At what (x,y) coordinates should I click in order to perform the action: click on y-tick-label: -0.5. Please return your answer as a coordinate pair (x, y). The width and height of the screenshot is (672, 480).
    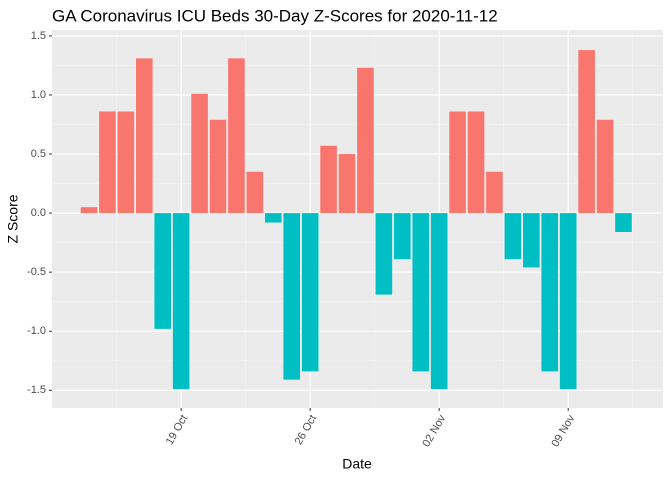
    Looking at the image, I should click on (36, 272).